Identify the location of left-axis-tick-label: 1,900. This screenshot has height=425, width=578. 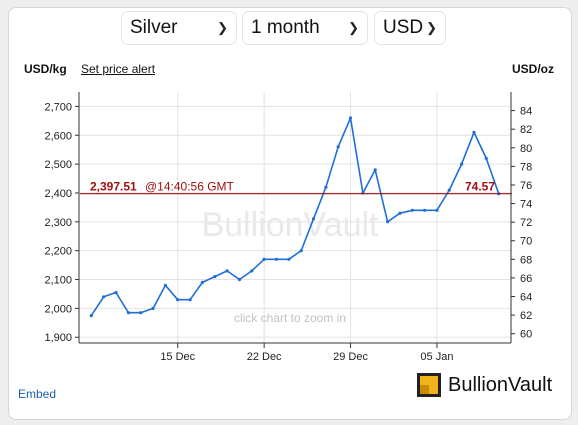
(58, 338).